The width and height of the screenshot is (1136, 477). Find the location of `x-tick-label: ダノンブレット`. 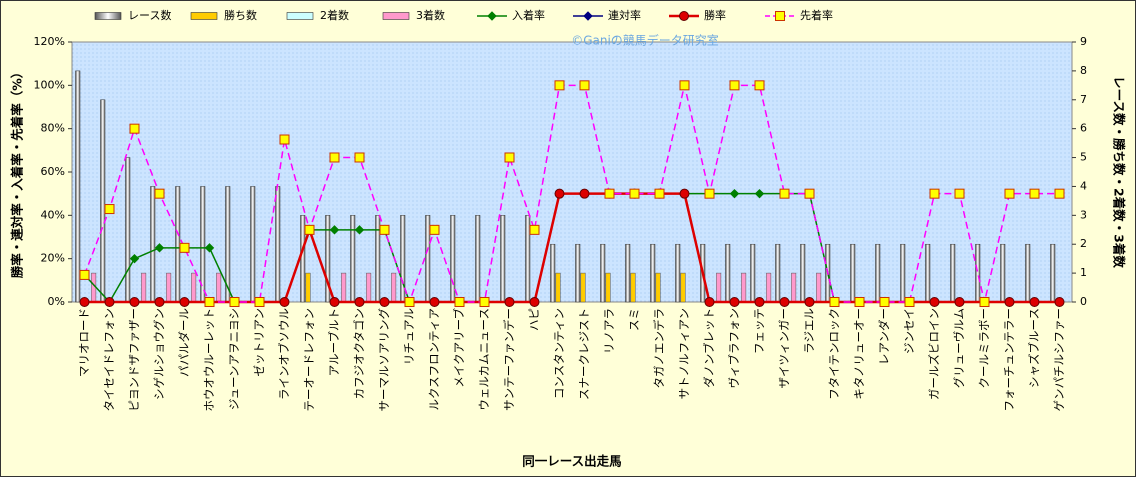

x-tick-label: ダノンブレット is located at coordinates (709, 348).